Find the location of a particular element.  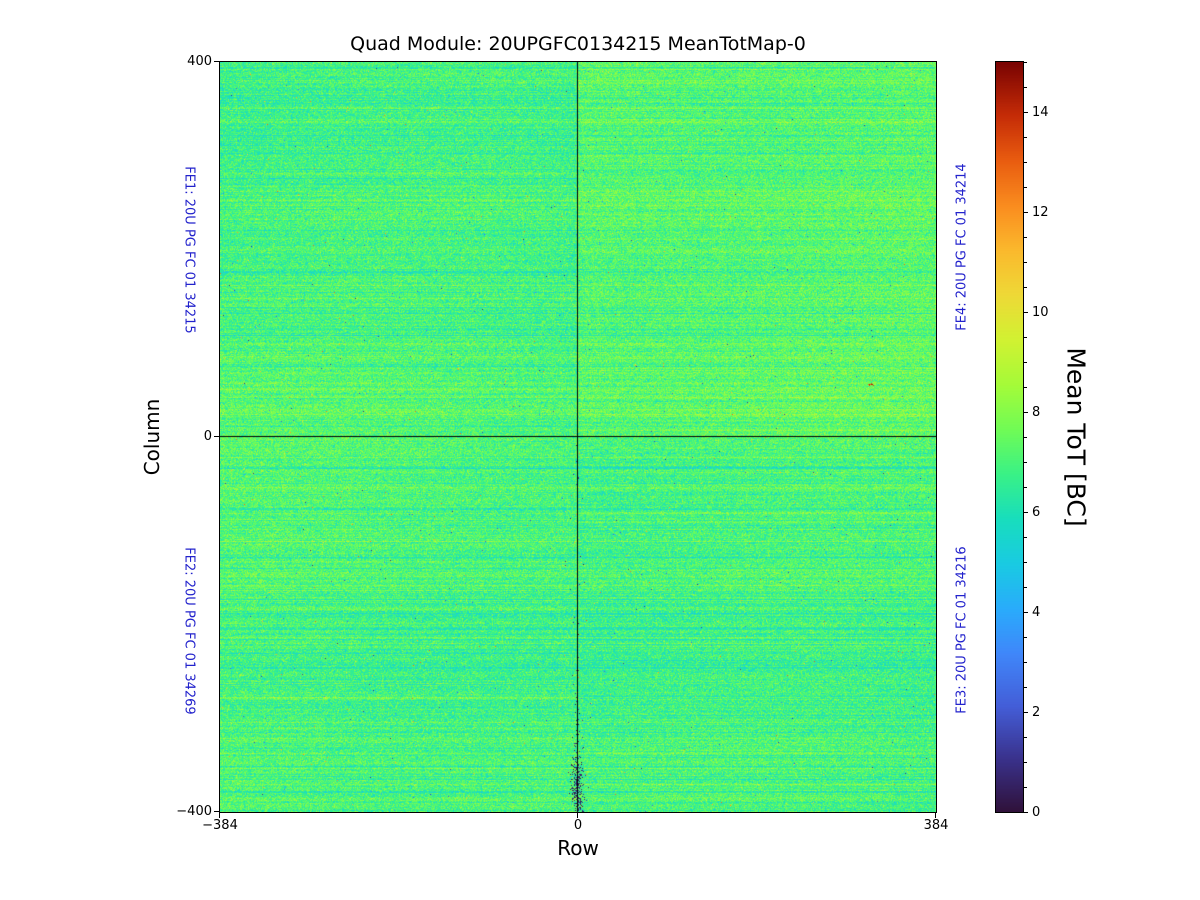

y-tick-label: −400 is located at coordinates (194, 811).